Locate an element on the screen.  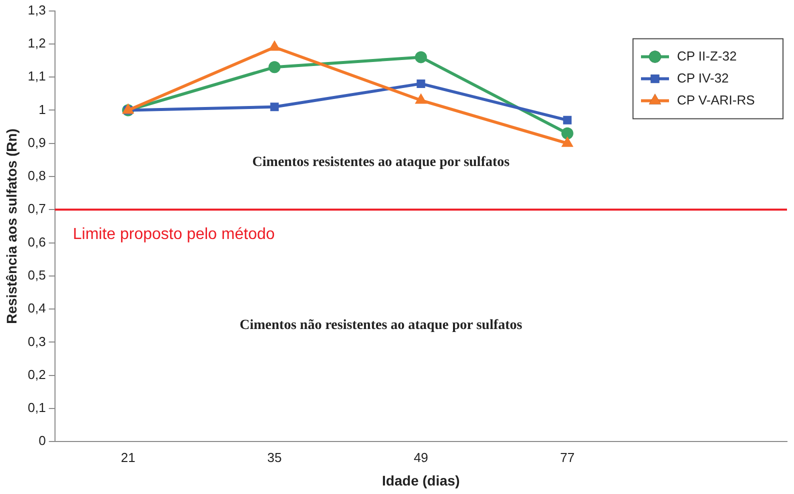
y-tick-label: 0,9 is located at coordinates (37, 142).